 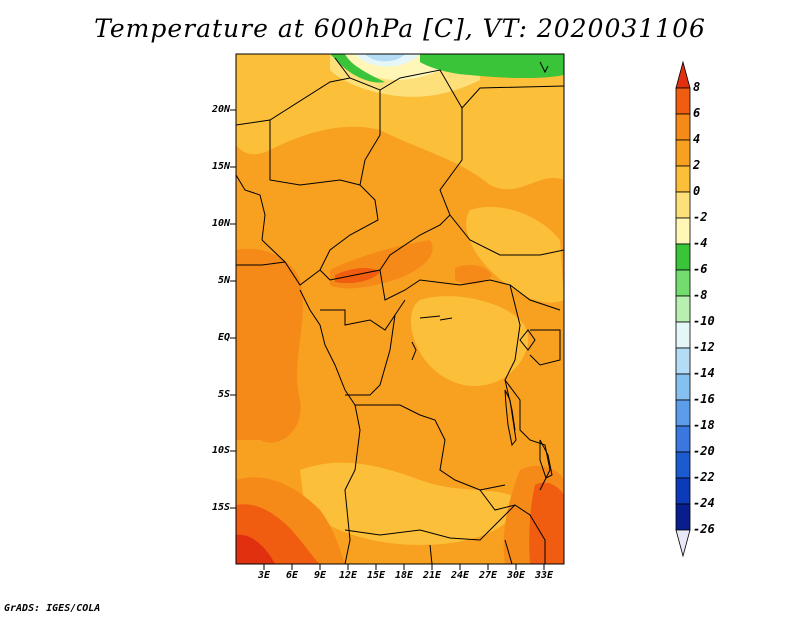 I want to click on colorbar-label: -26, so click(x=704, y=529).